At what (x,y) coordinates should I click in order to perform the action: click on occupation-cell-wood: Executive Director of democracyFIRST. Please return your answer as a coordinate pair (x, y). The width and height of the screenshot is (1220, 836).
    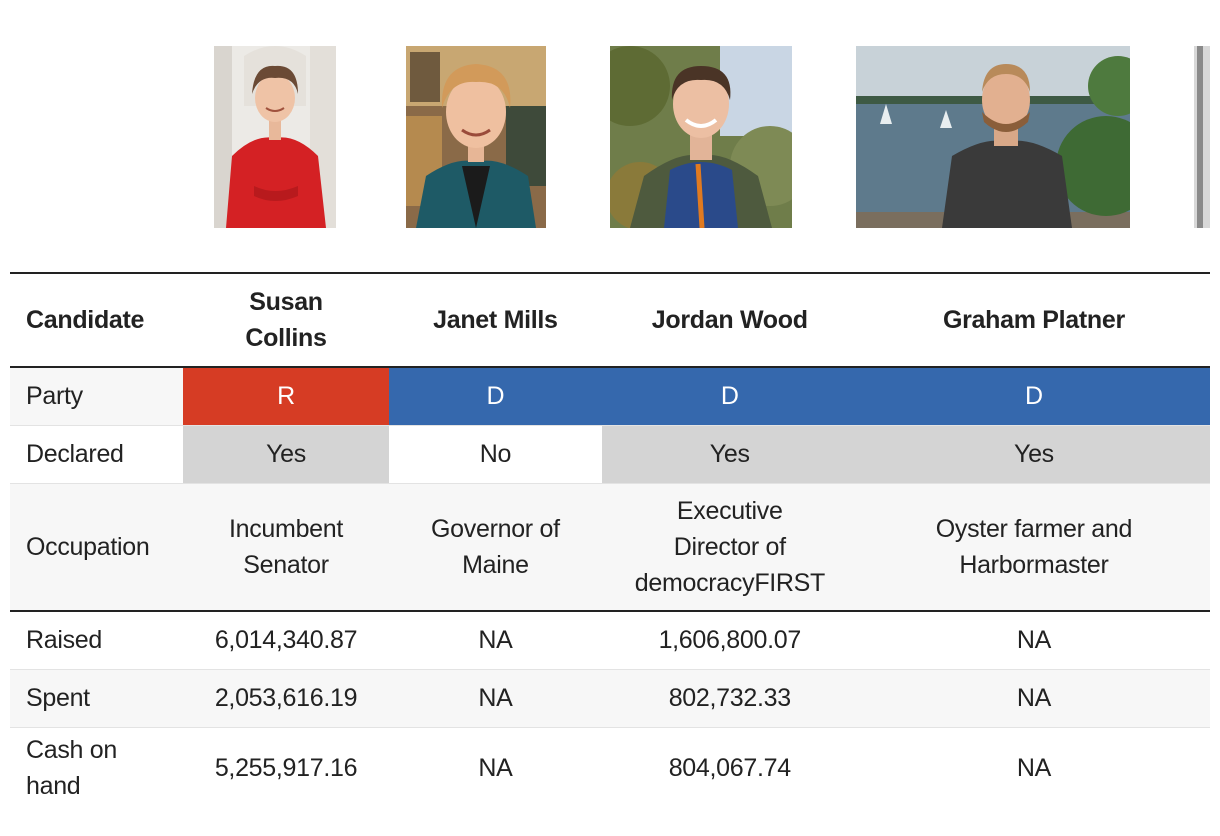
    Looking at the image, I should click on (730, 546).